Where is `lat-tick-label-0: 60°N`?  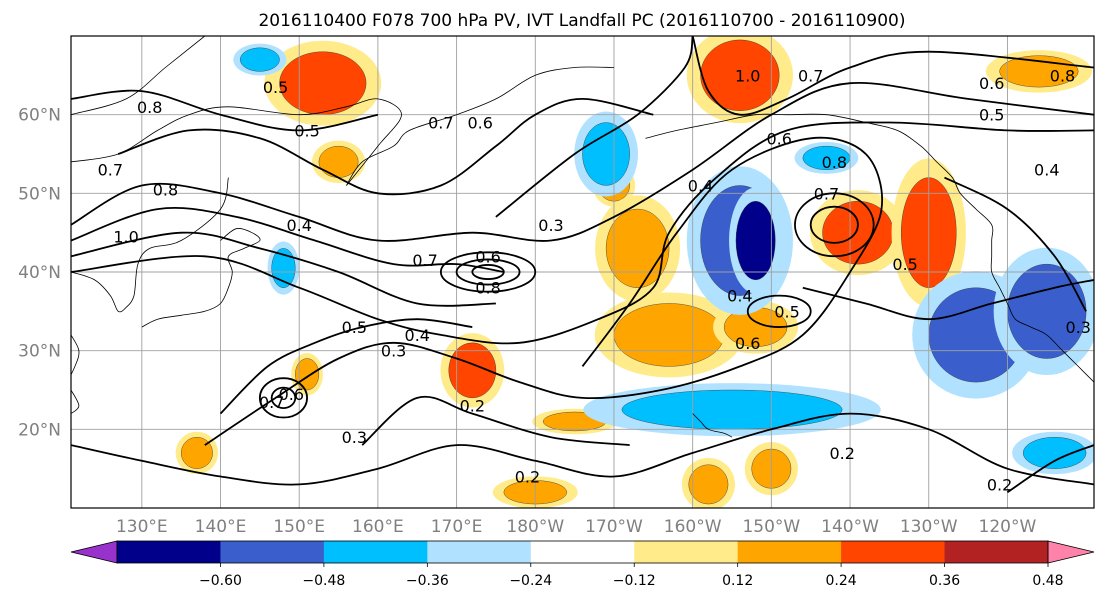
lat-tick-label-0: 60°N is located at coordinates (39, 116).